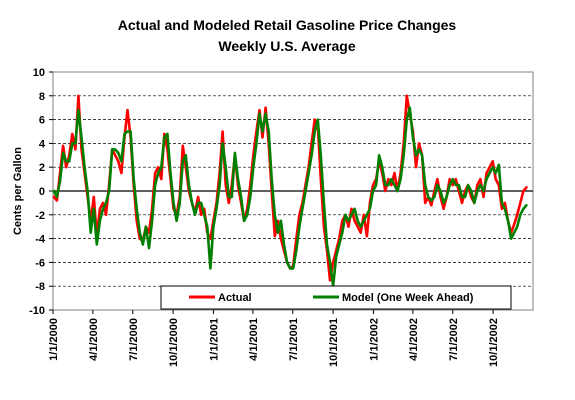 The height and width of the screenshot is (400, 575). Describe the element at coordinates (286, 46) in the screenshot. I see `chart-subtitle: Weekly U.S. Average` at that location.